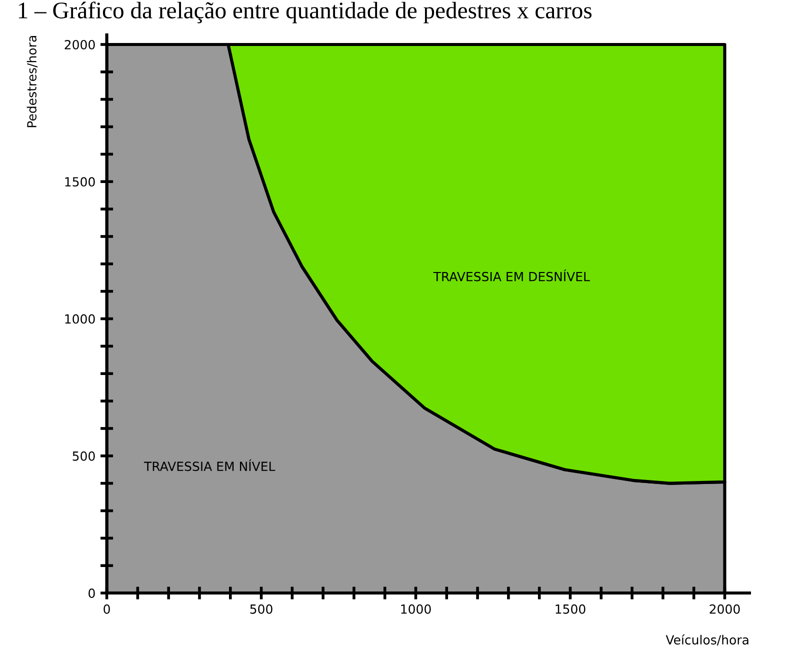 Image resolution: width=791 pixels, height=646 pixels. Describe the element at coordinates (80, 182) in the screenshot. I see `y-tick-label: 1500` at that location.